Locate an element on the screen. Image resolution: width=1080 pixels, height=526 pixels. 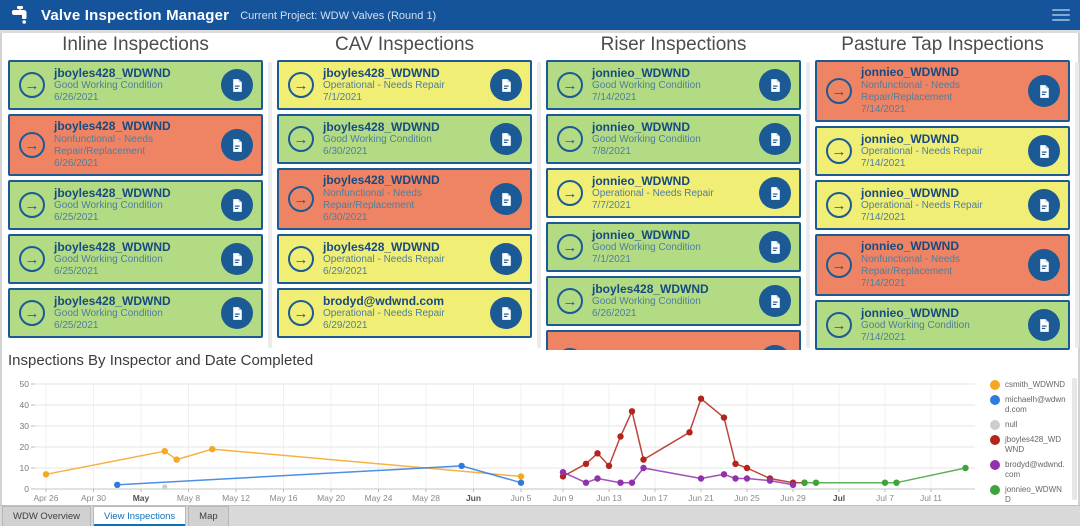
legend-item-jboyles428-wdwnd: jboyles428_WDWND is located at coordinates (1030, 445).